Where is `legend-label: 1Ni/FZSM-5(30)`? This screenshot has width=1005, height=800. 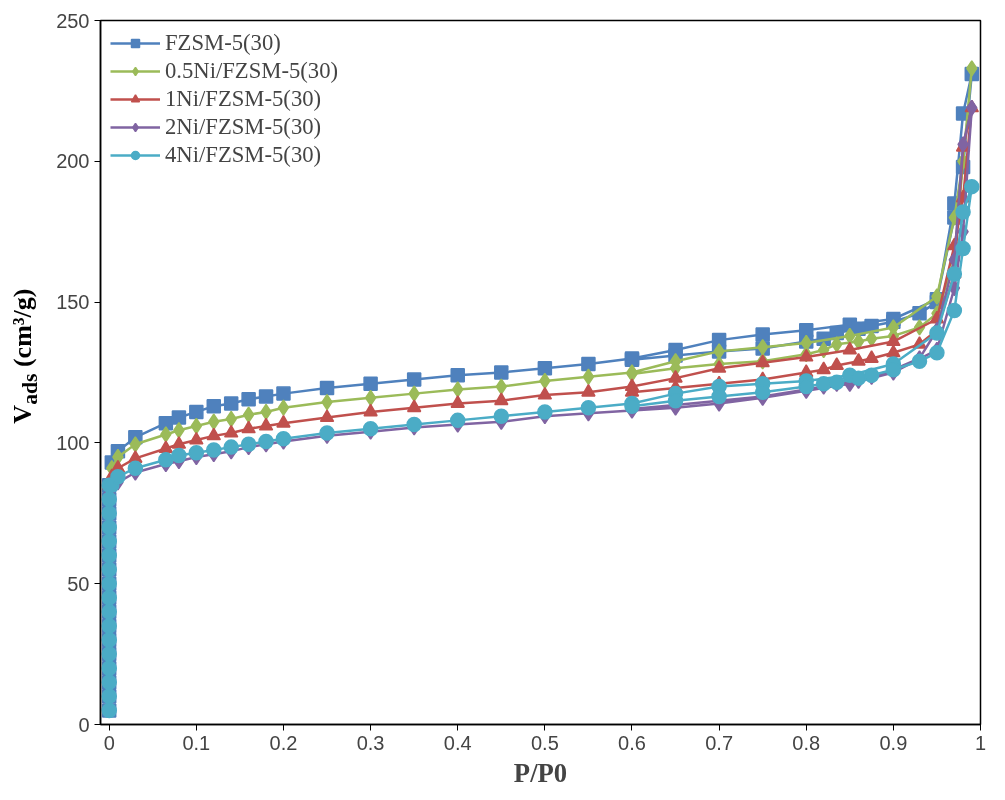
legend-label: 1Ni/FZSM-5(30) is located at coordinates (243, 99).